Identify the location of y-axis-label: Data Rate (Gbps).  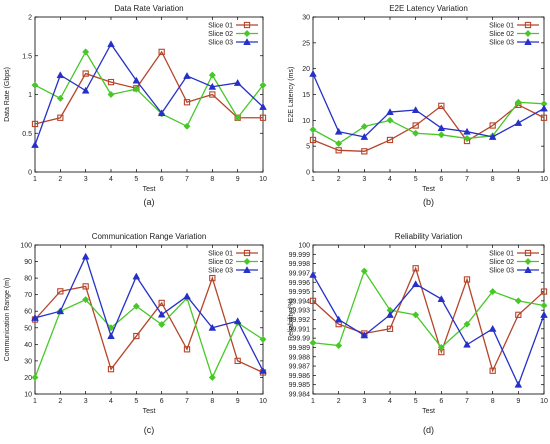
(7, 94).